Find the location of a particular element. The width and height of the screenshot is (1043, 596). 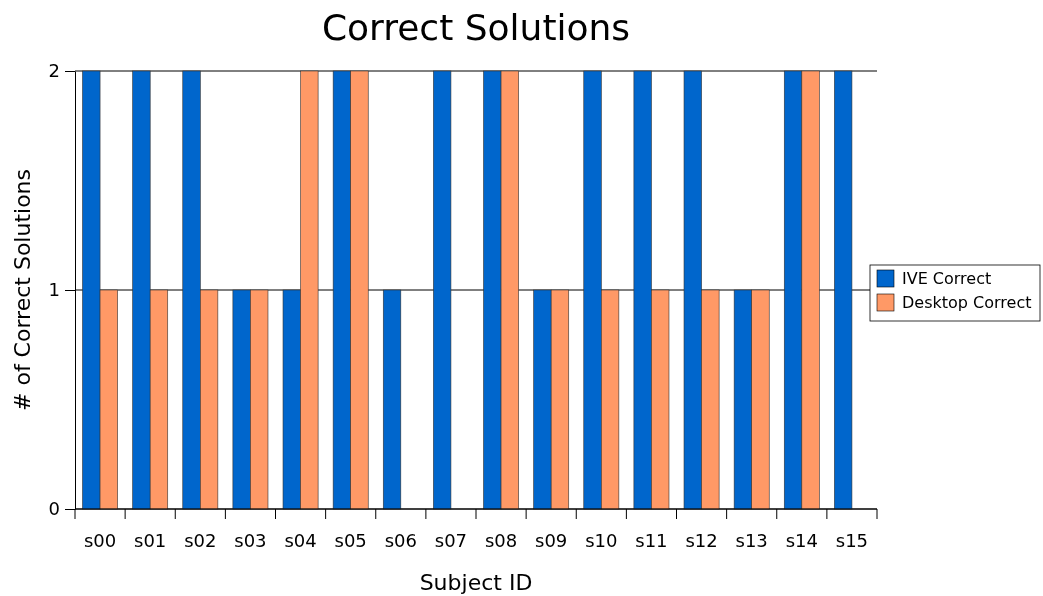

x-tick-label: s13 is located at coordinates (751, 540).